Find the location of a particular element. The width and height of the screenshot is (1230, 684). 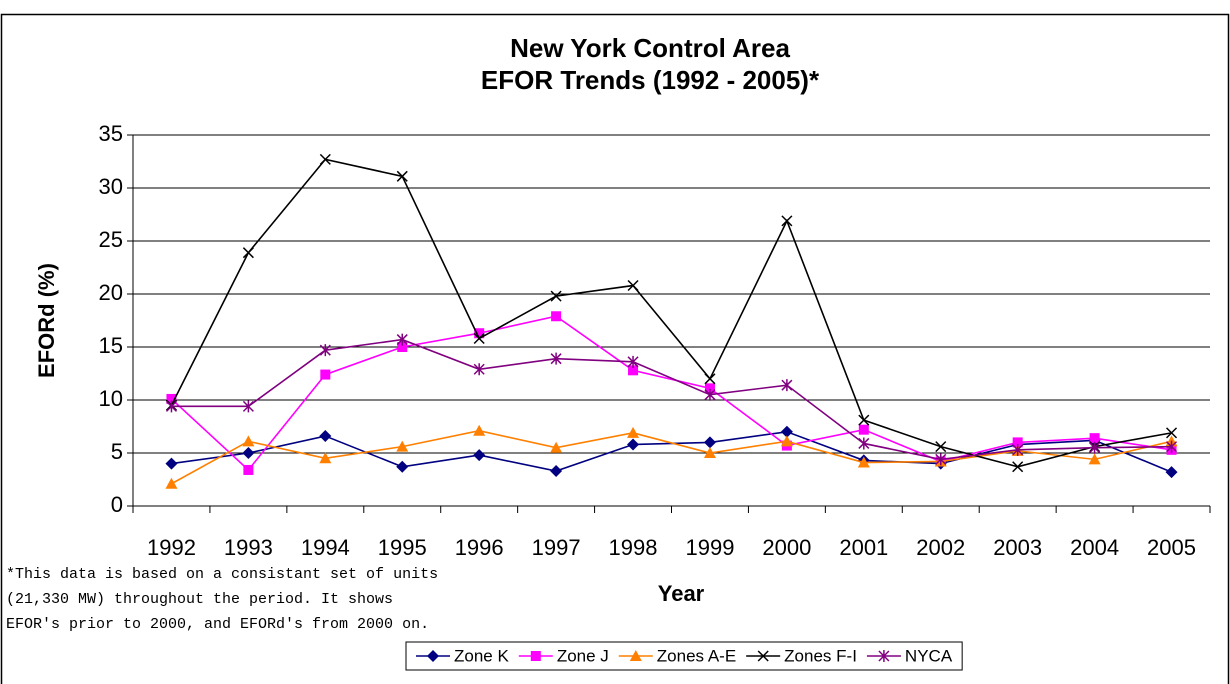

legend-label: Zones A-E is located at coordinates (696, 655).